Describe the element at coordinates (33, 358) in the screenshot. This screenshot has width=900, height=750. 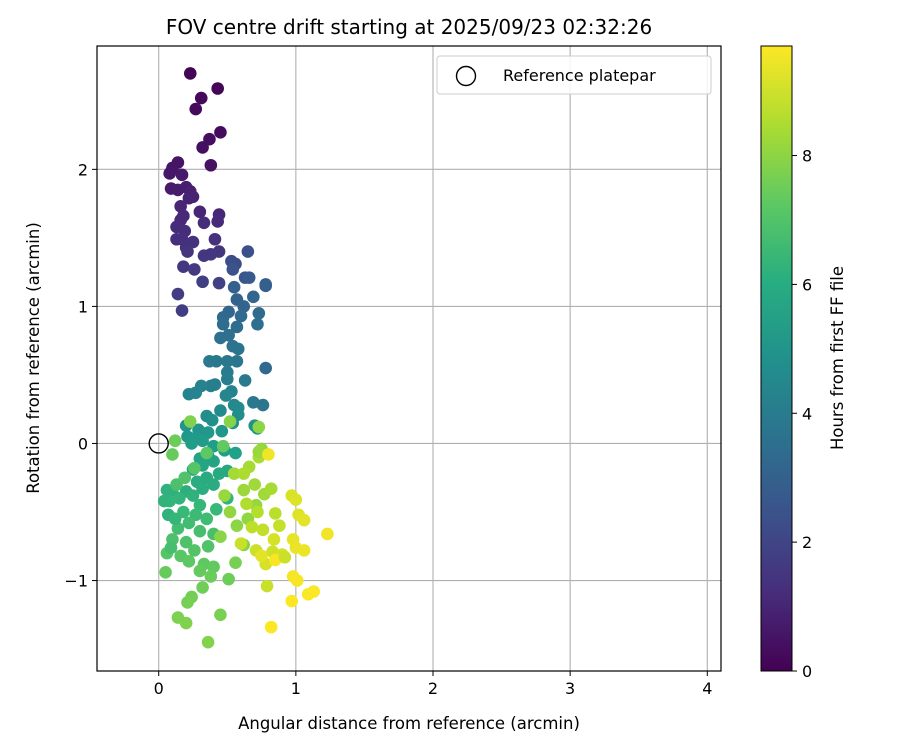
I see `y-axis-label: Rotation from reference (arcmin)` at that location.